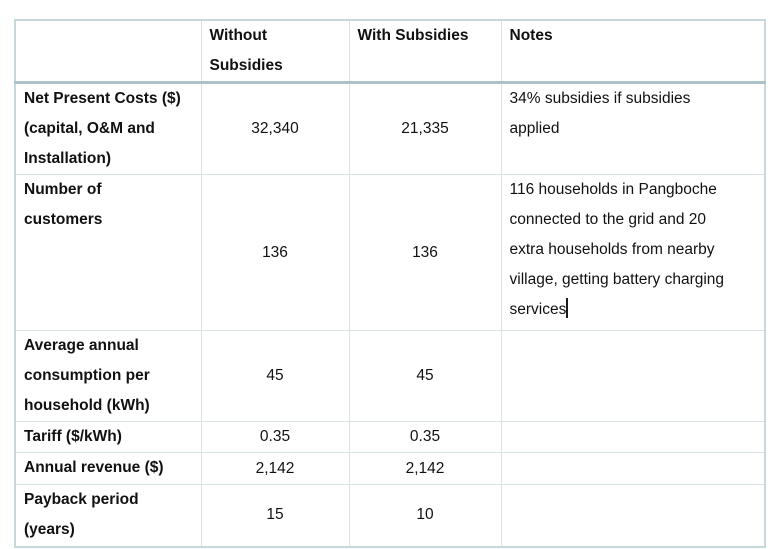 The height and width of the screenshot is (549, 782). I want to click on cell-value: 21,335, so click(425, 128).